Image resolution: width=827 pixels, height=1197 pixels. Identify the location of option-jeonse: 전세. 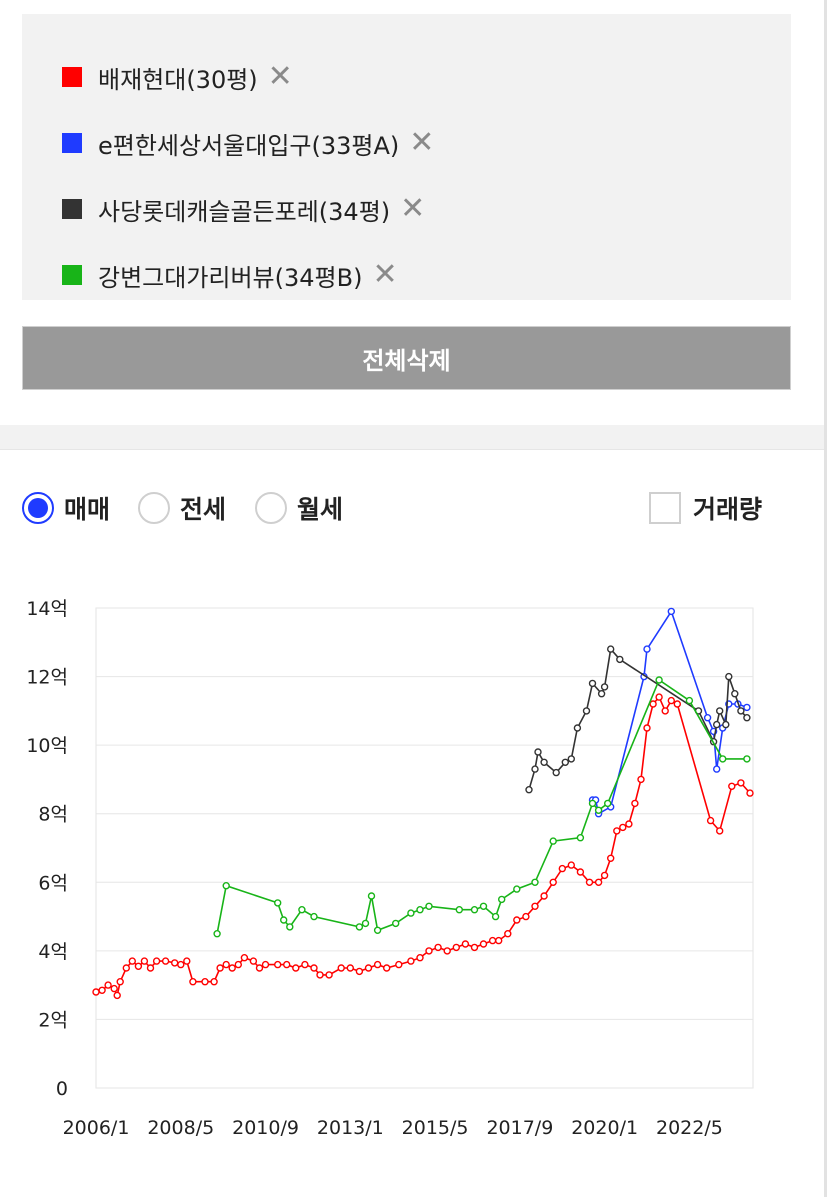
(182, 508).